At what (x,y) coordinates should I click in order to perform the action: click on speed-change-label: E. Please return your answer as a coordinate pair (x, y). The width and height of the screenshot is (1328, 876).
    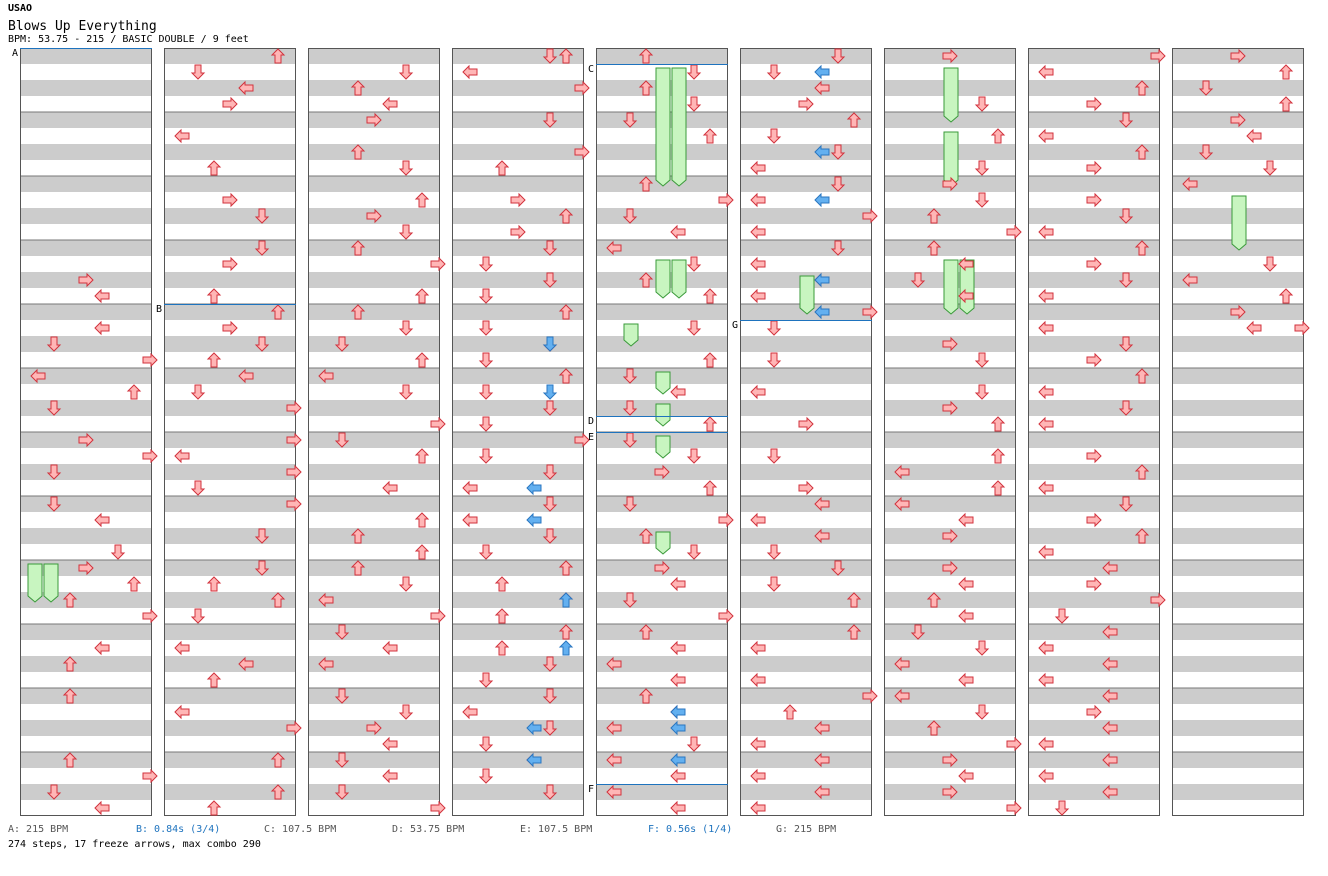
    Looking at the image, I should click on (591, 437).